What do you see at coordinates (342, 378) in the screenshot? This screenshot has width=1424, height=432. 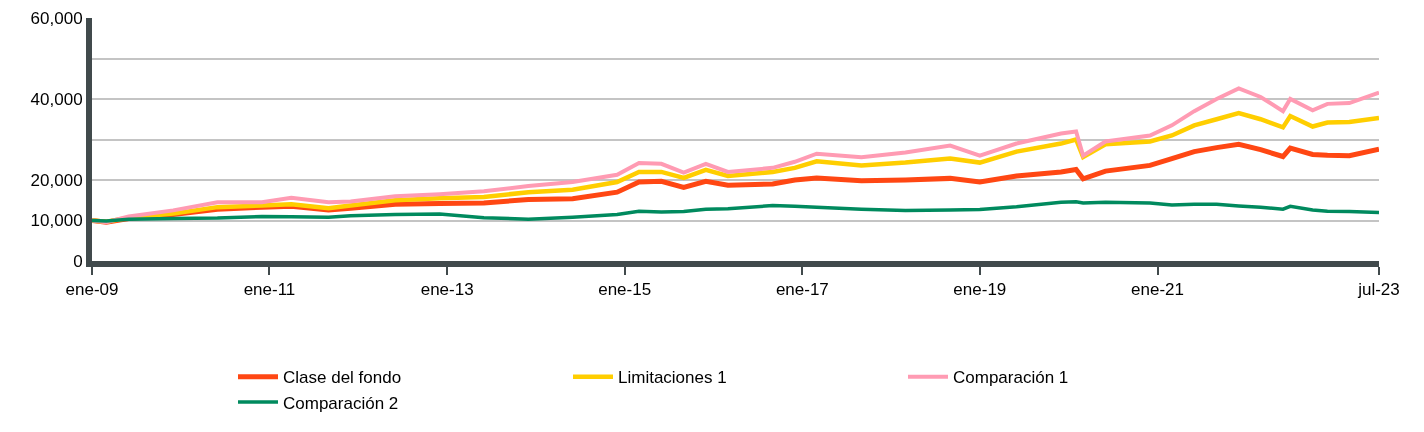 I see `legend-label: Clase del fondo` at bounding box center [342, 378].